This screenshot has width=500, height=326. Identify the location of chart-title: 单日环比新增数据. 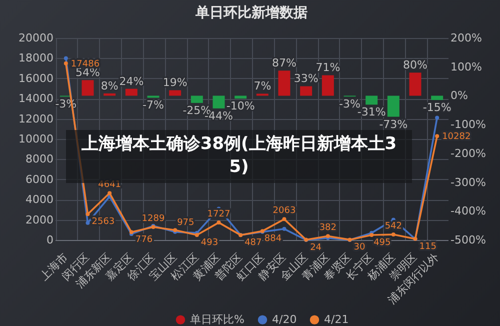
(251, 12).